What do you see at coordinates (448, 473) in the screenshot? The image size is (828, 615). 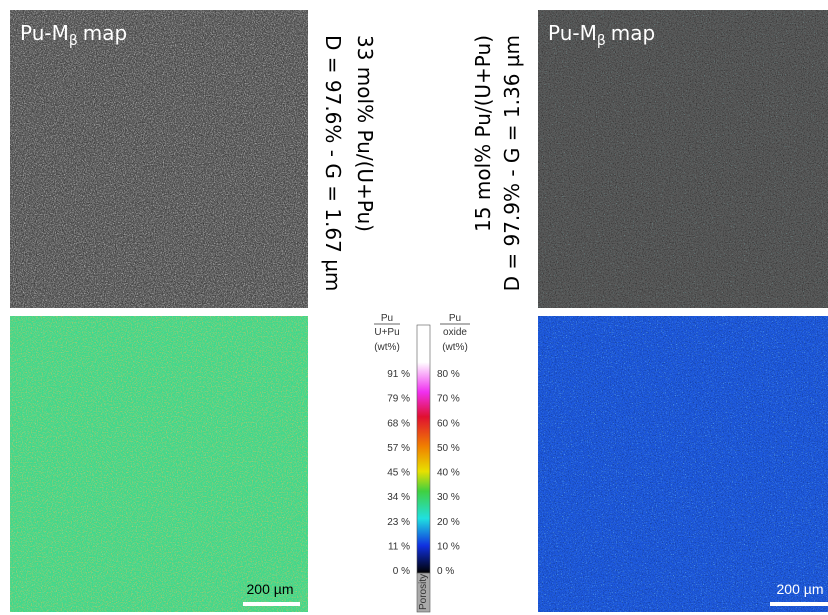 I see `colorbar-label: 40 %` at bounding box center [448, 473].